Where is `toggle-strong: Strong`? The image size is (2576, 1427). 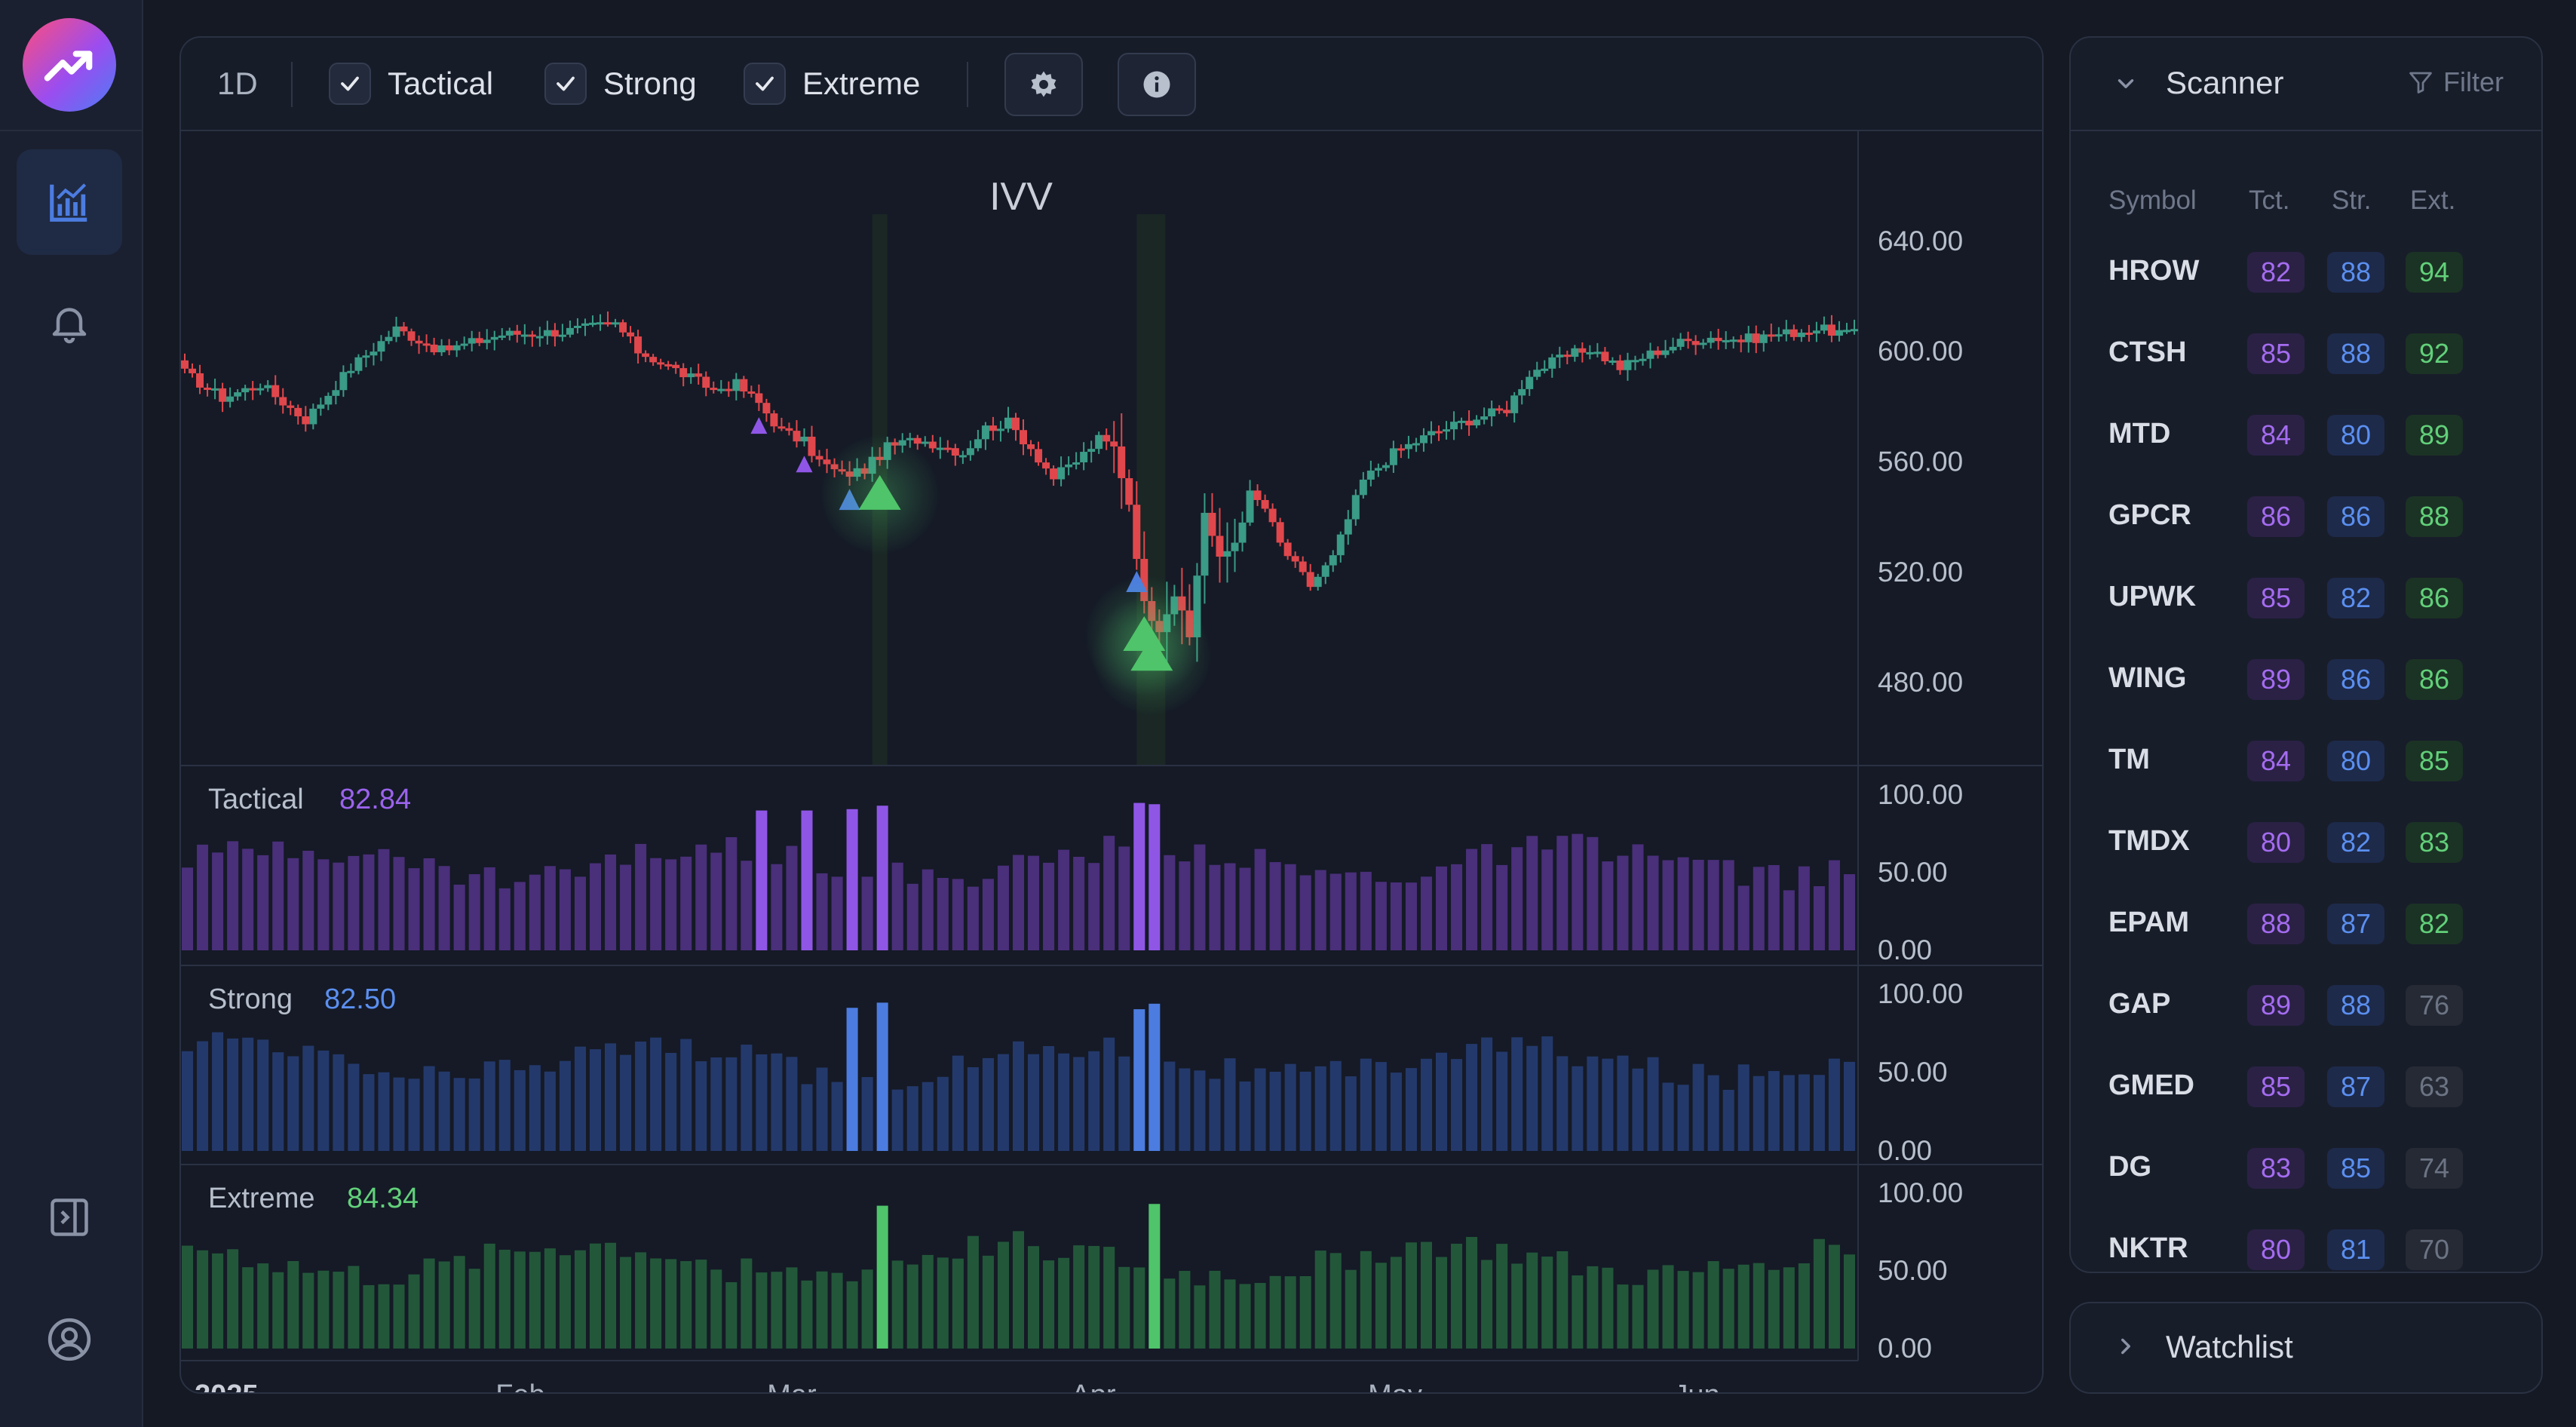
toggle-strong: Strong is located at coordinates (620, 84).